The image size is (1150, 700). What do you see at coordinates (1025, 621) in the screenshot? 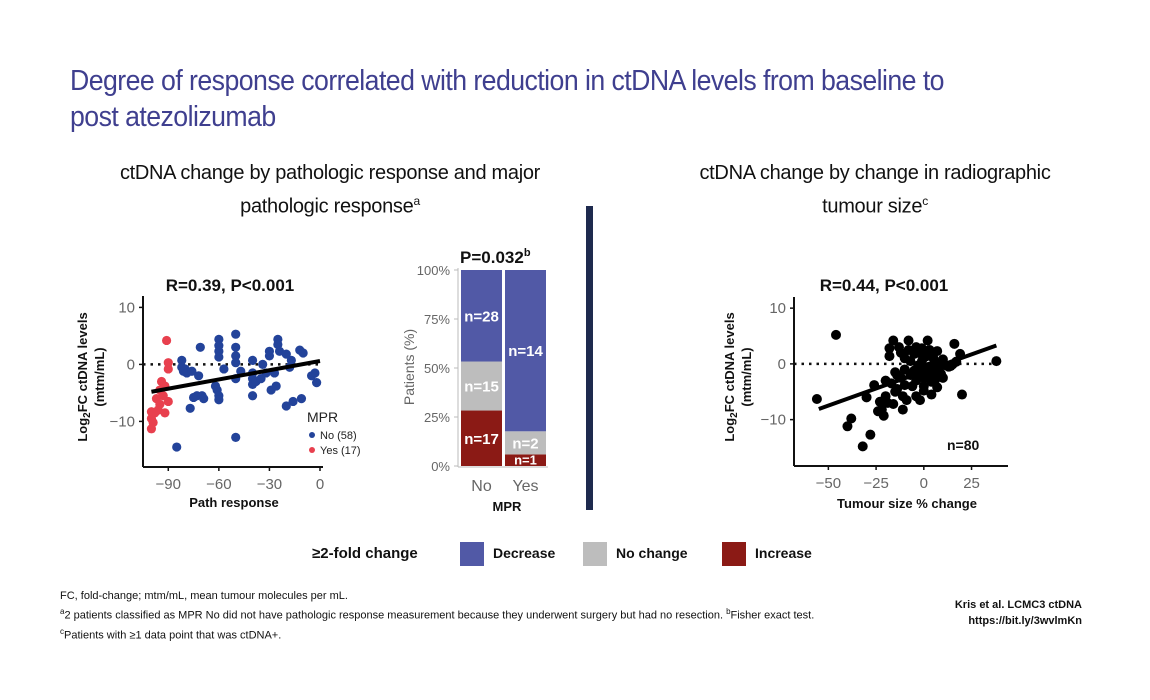
I see `citation-link: https://bit.ly/3wvlmKn` at bounding box center [1025, 621].